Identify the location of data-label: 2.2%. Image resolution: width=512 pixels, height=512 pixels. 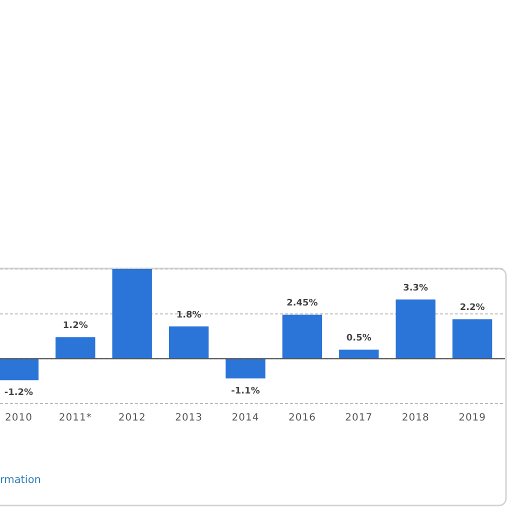
(472, 308).